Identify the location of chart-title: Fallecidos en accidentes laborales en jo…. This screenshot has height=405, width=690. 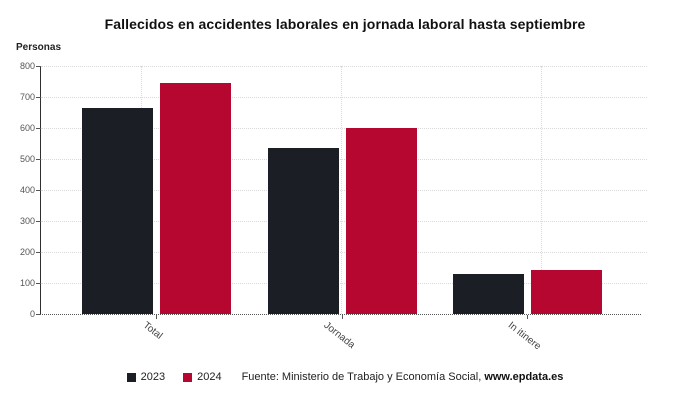
(345, 24).